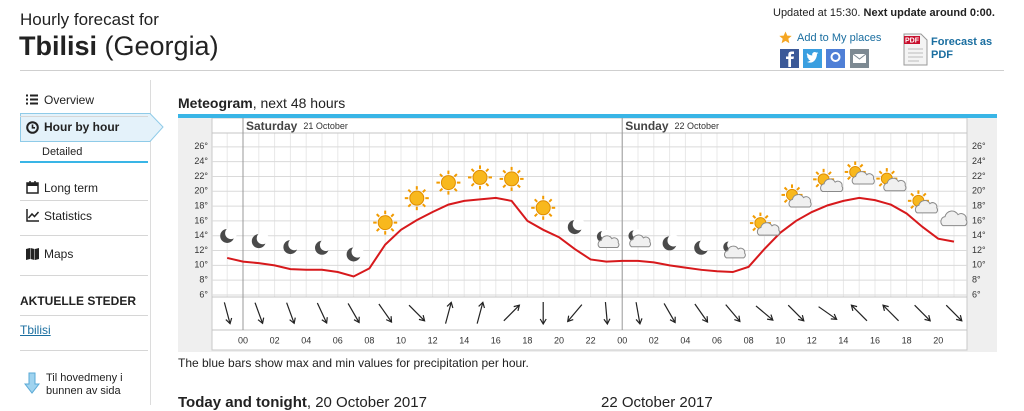 The width and height of the screenshot is (1024, 411). I want to click on x-tick-label: 06, so click(717, 340).